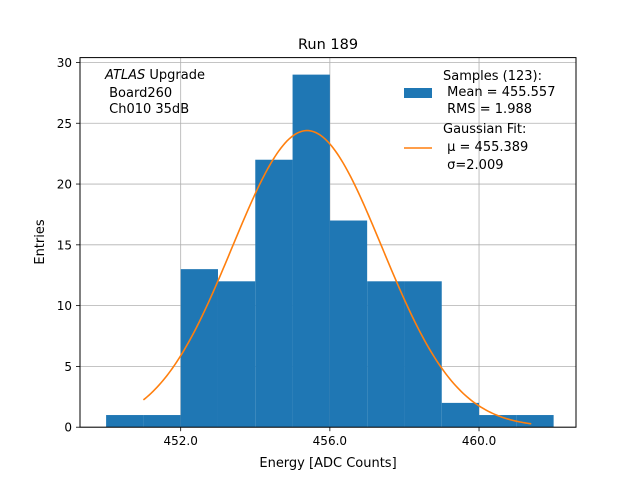  What do you see at coordinates (181, 441) in the screenshot?
I see `x-tick-label: 452.0` at bounding box center [181, 441].